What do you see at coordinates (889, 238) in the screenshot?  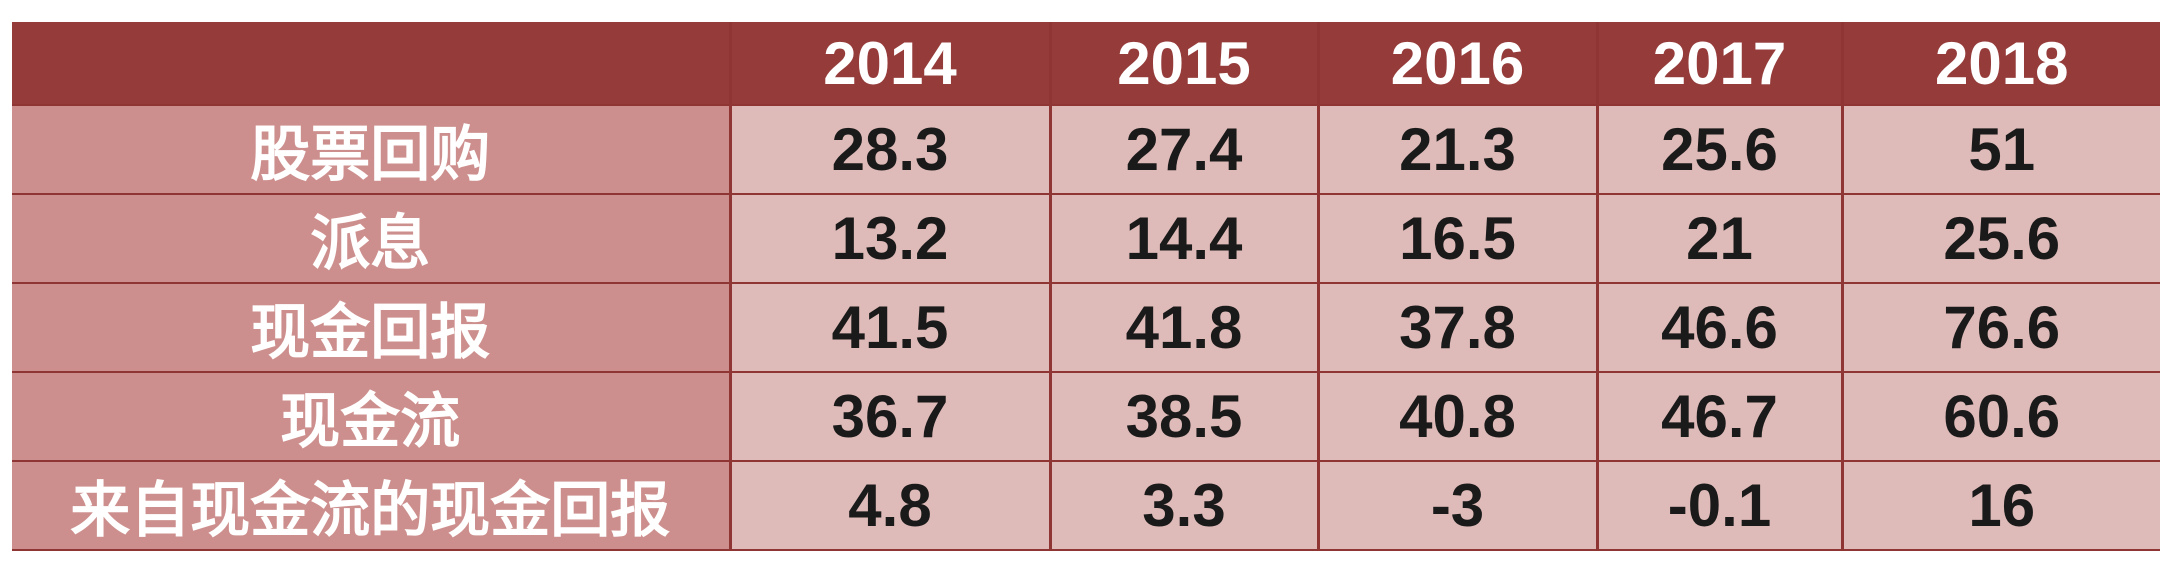 I see `cell-value: 13.2` at bounding box center [889, 238].